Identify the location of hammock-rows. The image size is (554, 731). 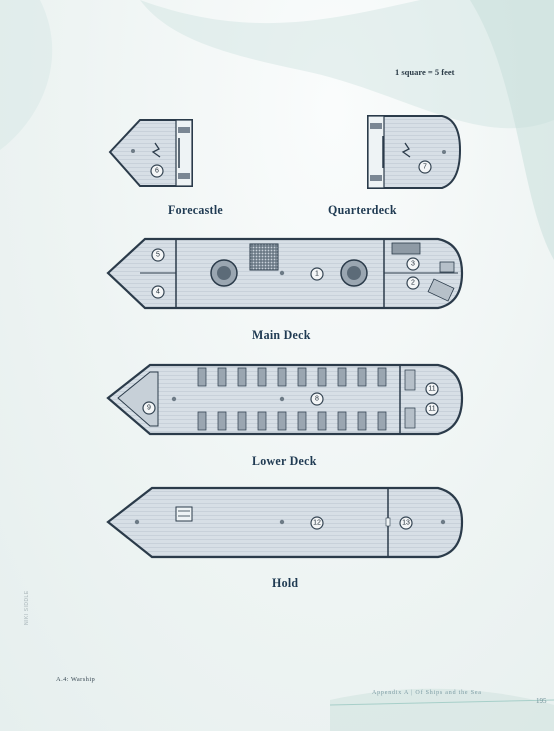
(292, 399).